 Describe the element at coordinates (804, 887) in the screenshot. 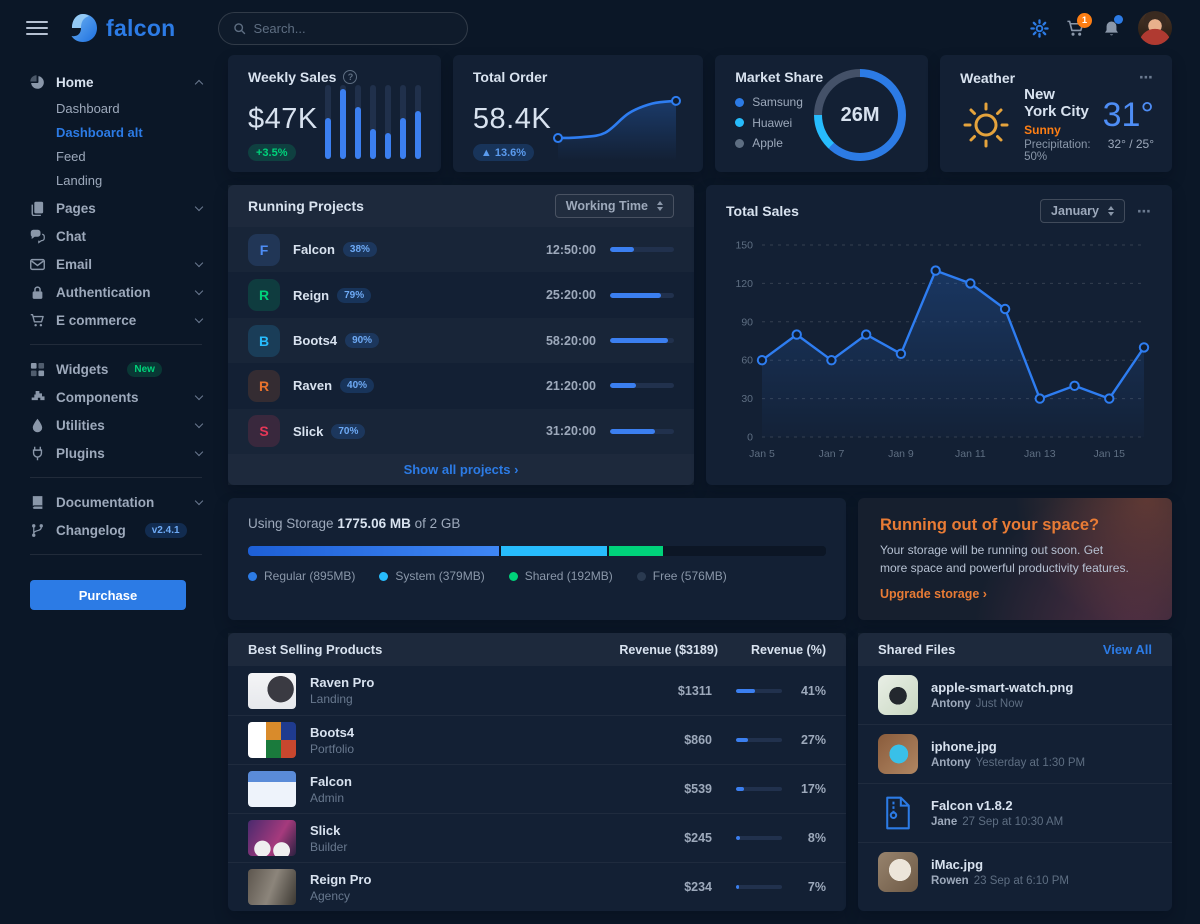

I see `product-revenue-percent: 7%` at that location.